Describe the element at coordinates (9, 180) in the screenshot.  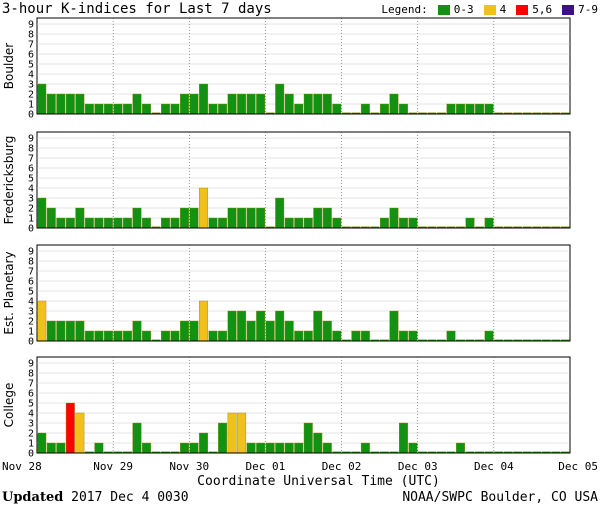
I see `panel-label: Fredericksburg` at that location.